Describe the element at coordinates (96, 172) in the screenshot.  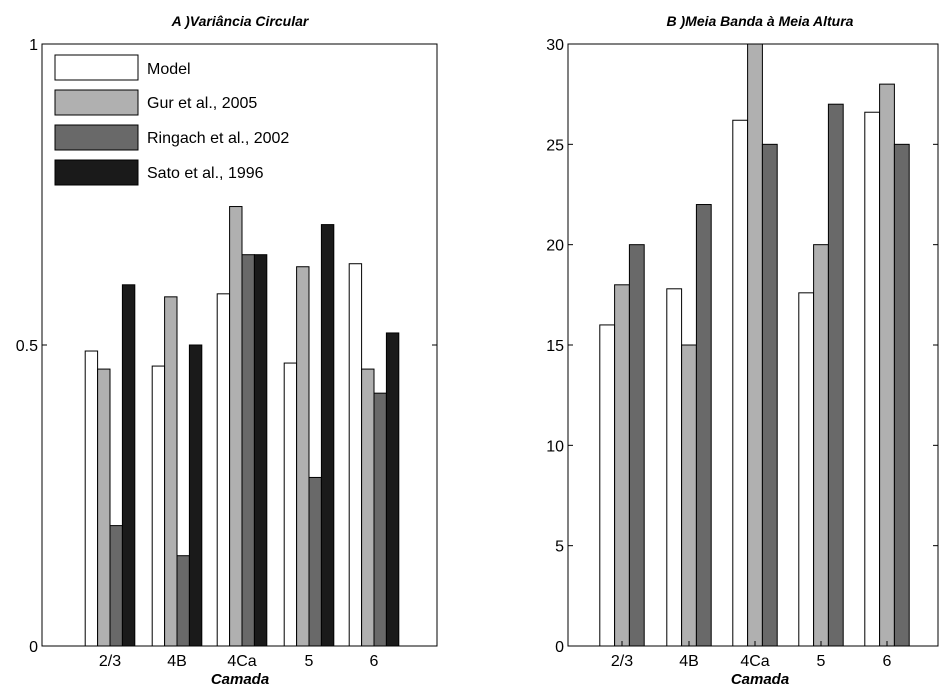
I see `legend-swatch-sato` at that location.